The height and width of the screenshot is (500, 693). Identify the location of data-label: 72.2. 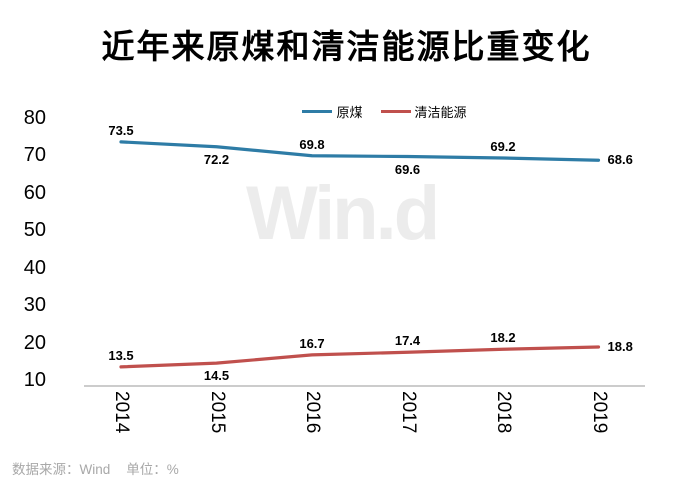
(216, 159).